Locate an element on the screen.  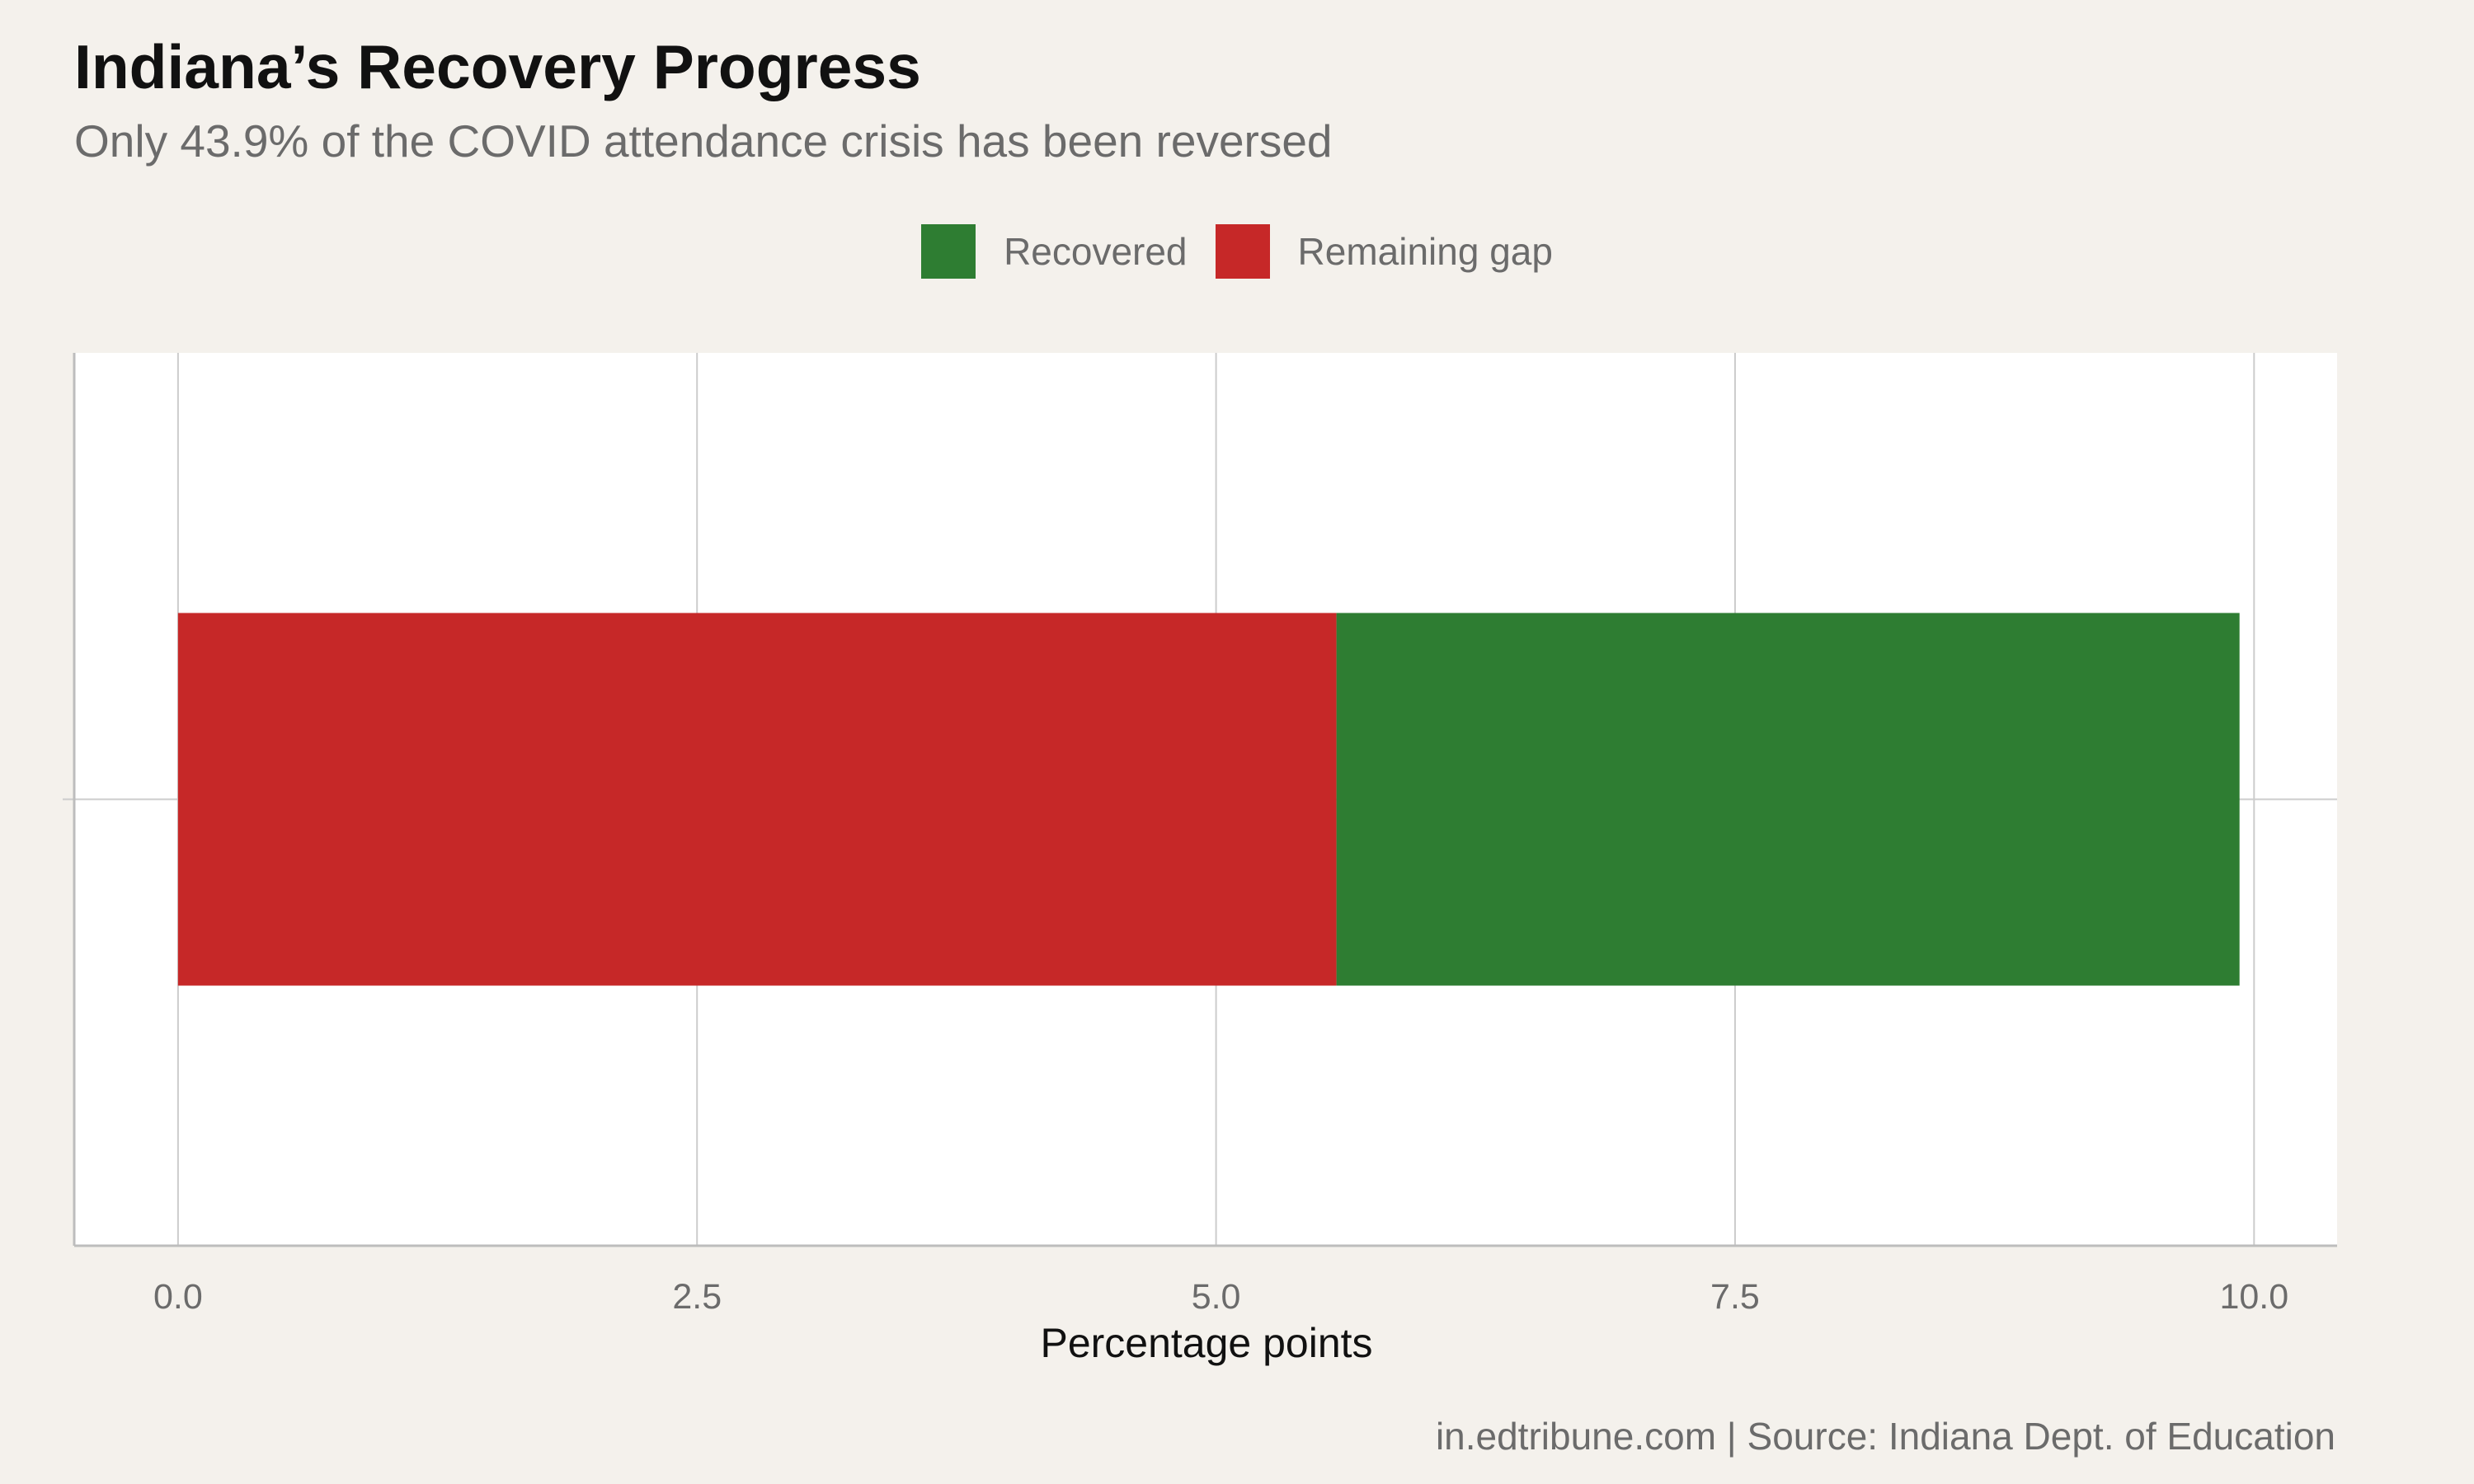
x-tick-label: 0.0 is located at coordinates (178, 1297).